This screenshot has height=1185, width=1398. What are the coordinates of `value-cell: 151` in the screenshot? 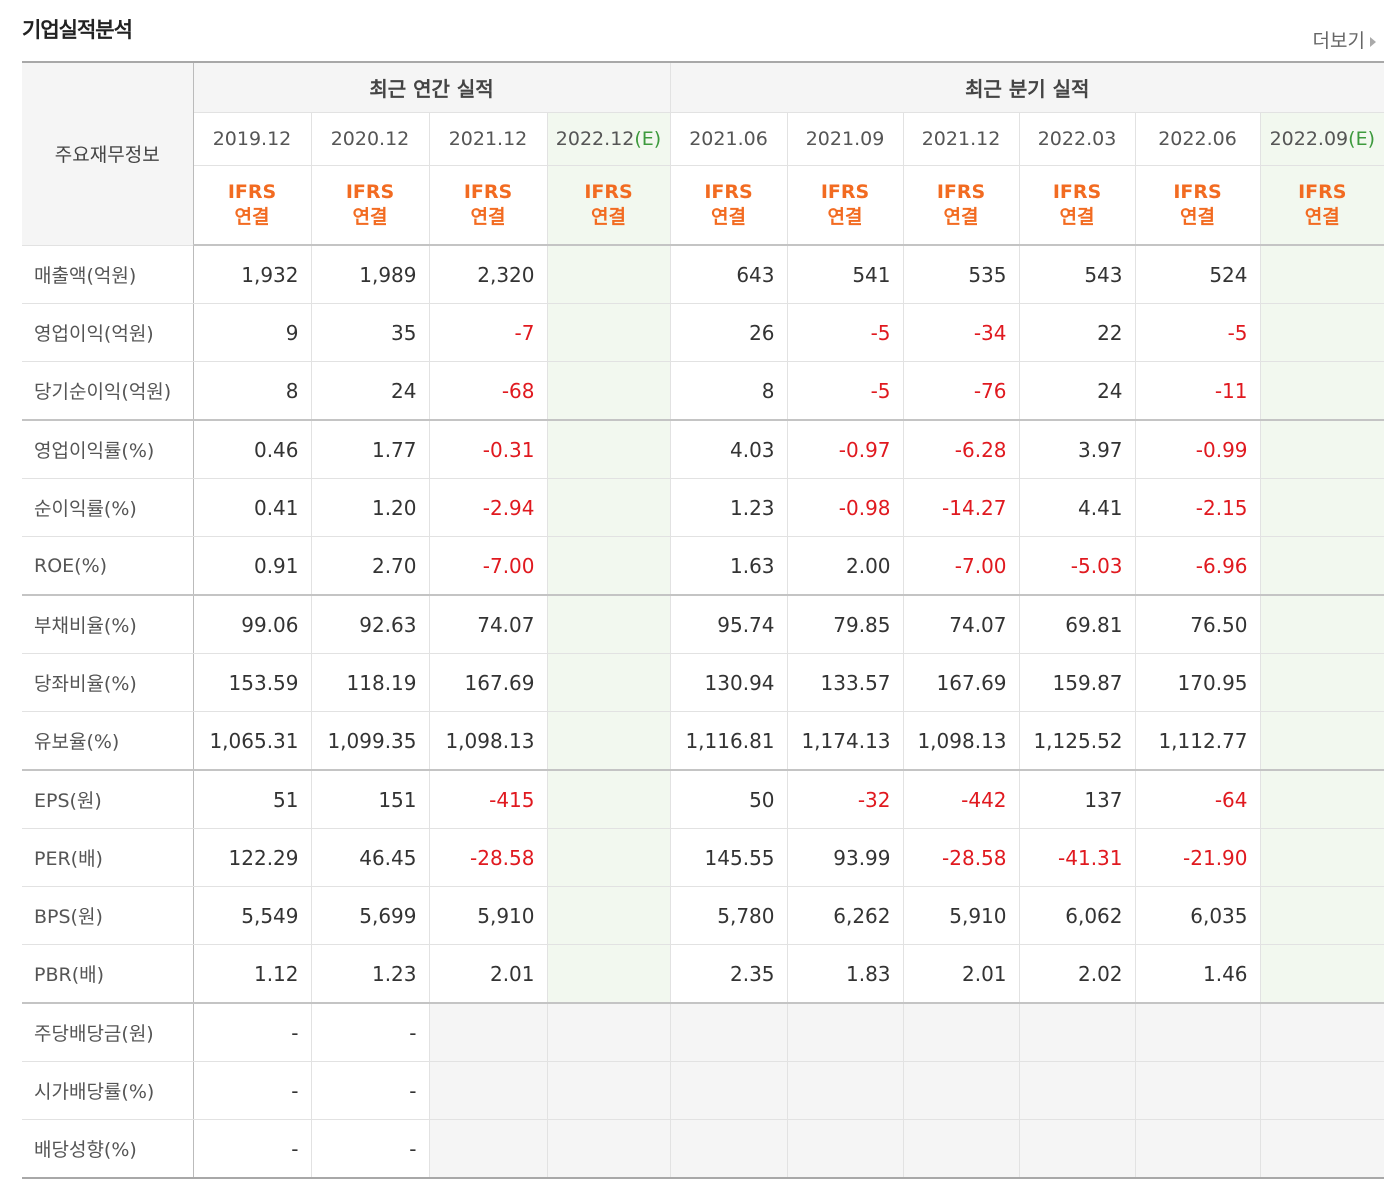 It's located at (370, 799).